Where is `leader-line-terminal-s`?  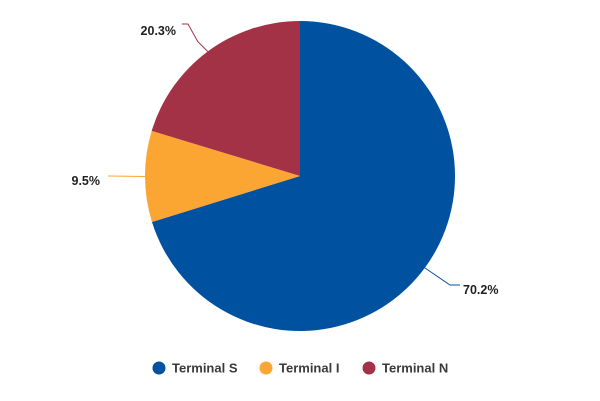
leader-line-terminal-s is located at coordinates (442, 276).